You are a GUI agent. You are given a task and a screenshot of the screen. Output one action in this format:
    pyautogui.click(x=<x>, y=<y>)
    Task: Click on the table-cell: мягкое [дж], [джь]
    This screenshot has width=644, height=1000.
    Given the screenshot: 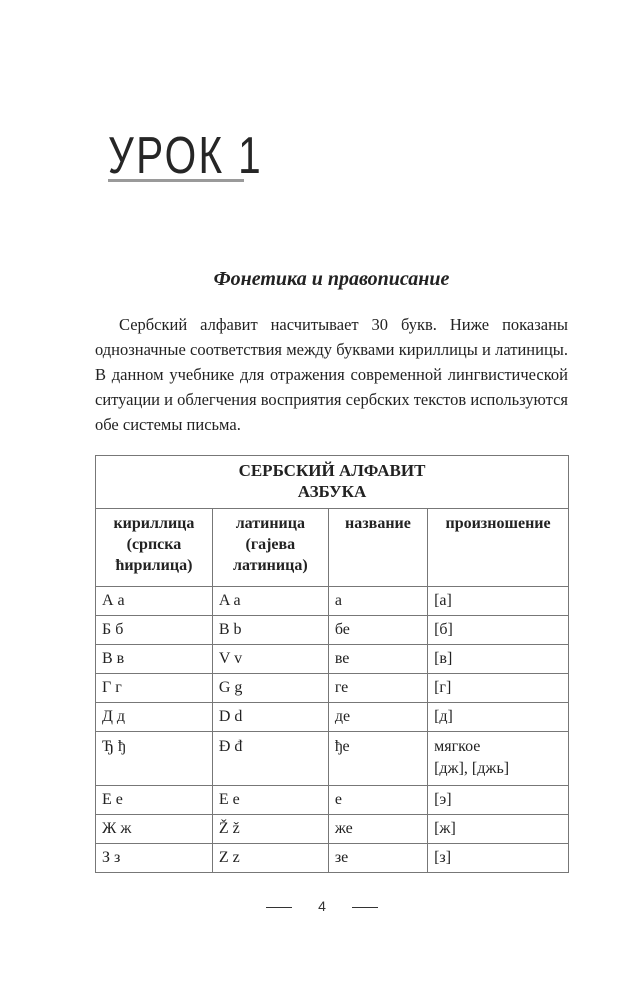 What is the action you would take?
    pyautogui.click(x=498, y=758)
    